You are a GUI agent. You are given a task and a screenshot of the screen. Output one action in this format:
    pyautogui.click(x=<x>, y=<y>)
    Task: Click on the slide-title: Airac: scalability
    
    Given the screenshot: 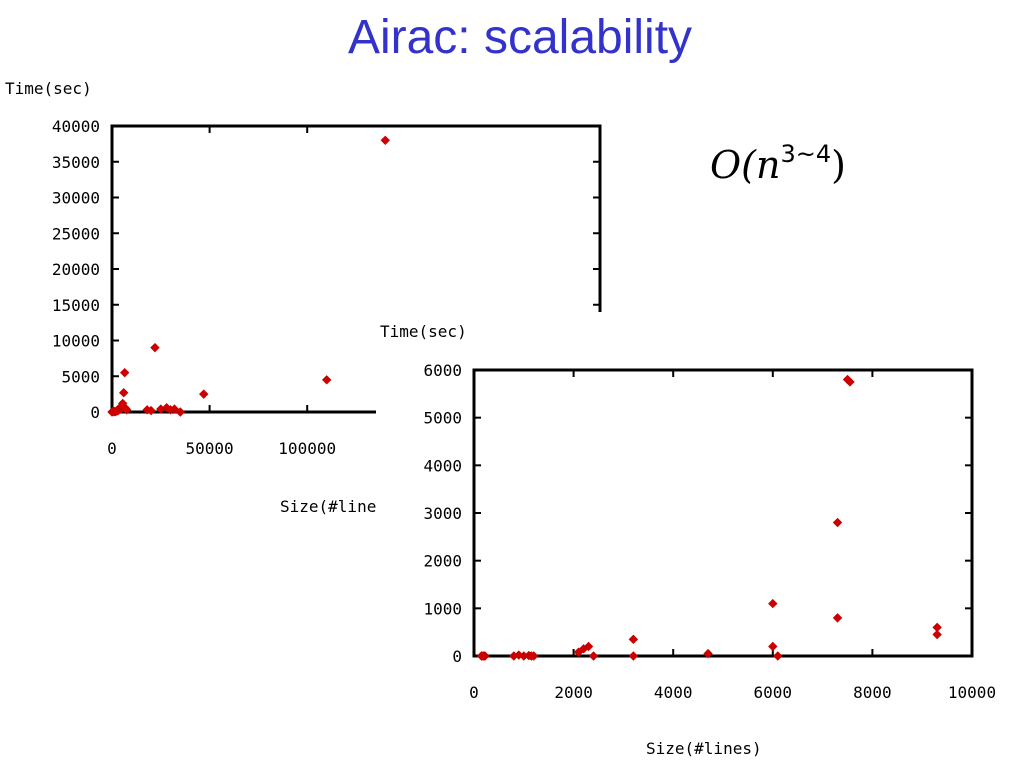 What is the action you would take?
    pyautogui.click(x=520, y=37)
    